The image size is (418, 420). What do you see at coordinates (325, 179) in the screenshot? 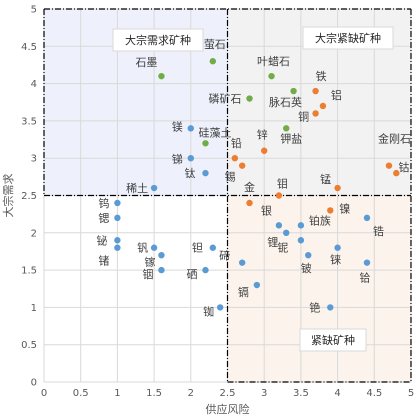
I see `point-label-1-8: 锰` at bounding box center [325, 179].